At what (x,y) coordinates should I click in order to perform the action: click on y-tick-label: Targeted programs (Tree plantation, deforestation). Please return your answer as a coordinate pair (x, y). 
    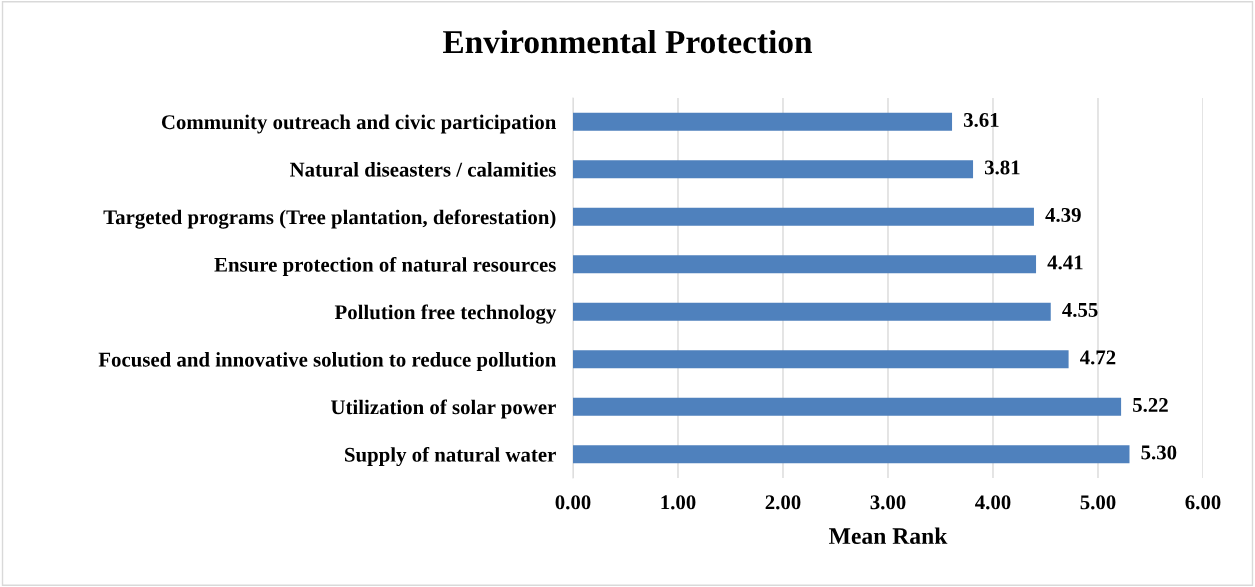
    Looking at the image, I should click on (329, 219).